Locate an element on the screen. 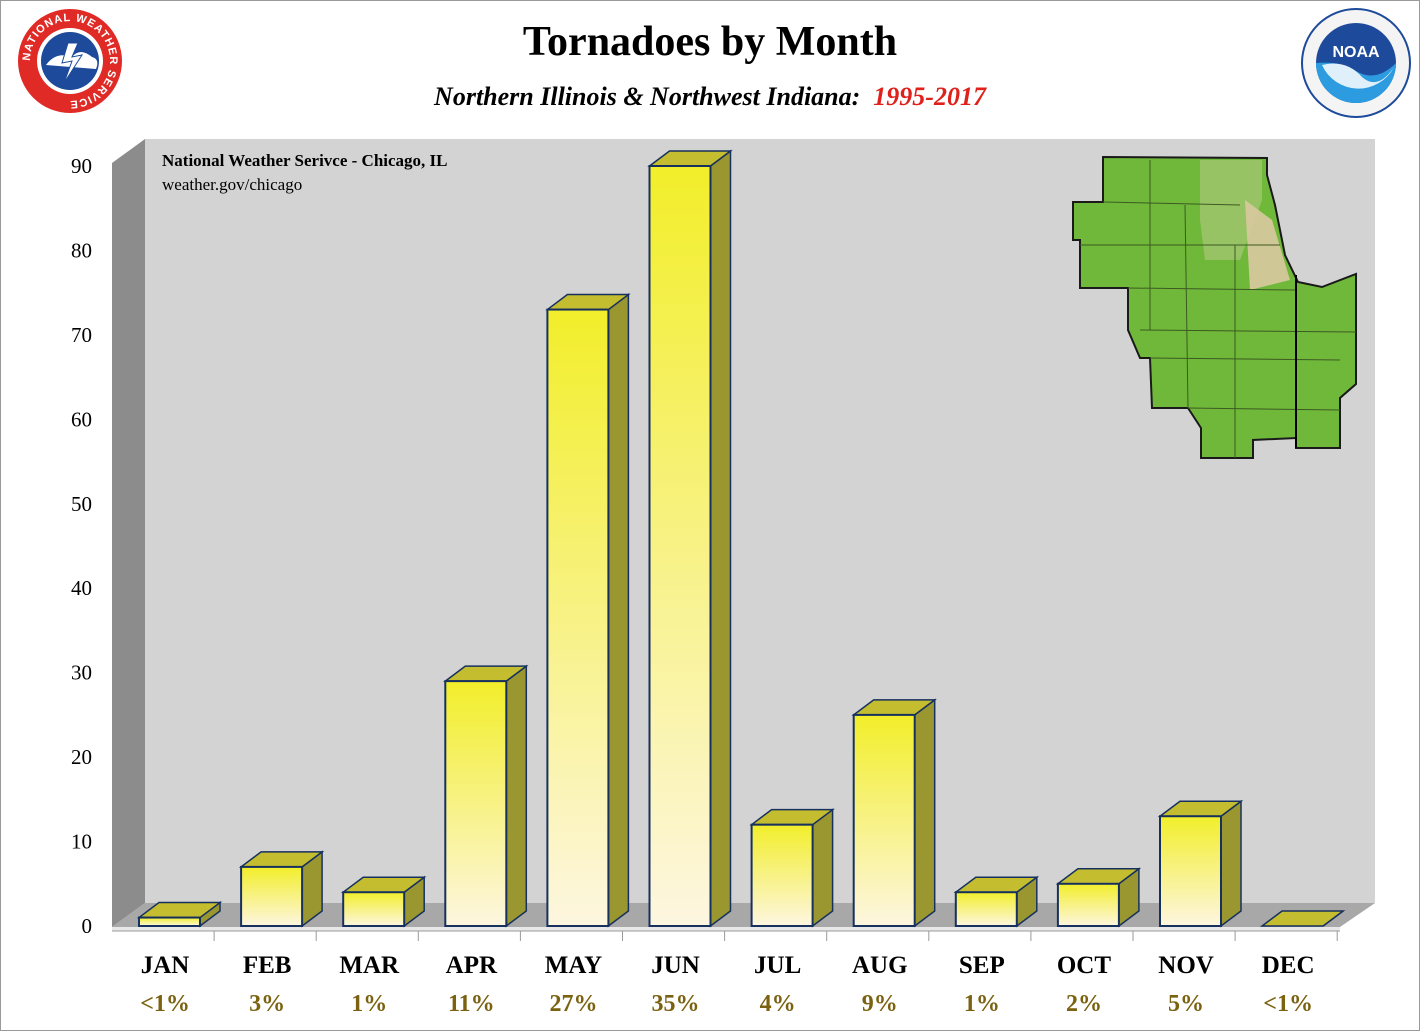 The width and height of the screenshot is (1420, 1031). subtitle-region: Northern Illinois & Northwest Indiana: is located at coordinates (647, 96).